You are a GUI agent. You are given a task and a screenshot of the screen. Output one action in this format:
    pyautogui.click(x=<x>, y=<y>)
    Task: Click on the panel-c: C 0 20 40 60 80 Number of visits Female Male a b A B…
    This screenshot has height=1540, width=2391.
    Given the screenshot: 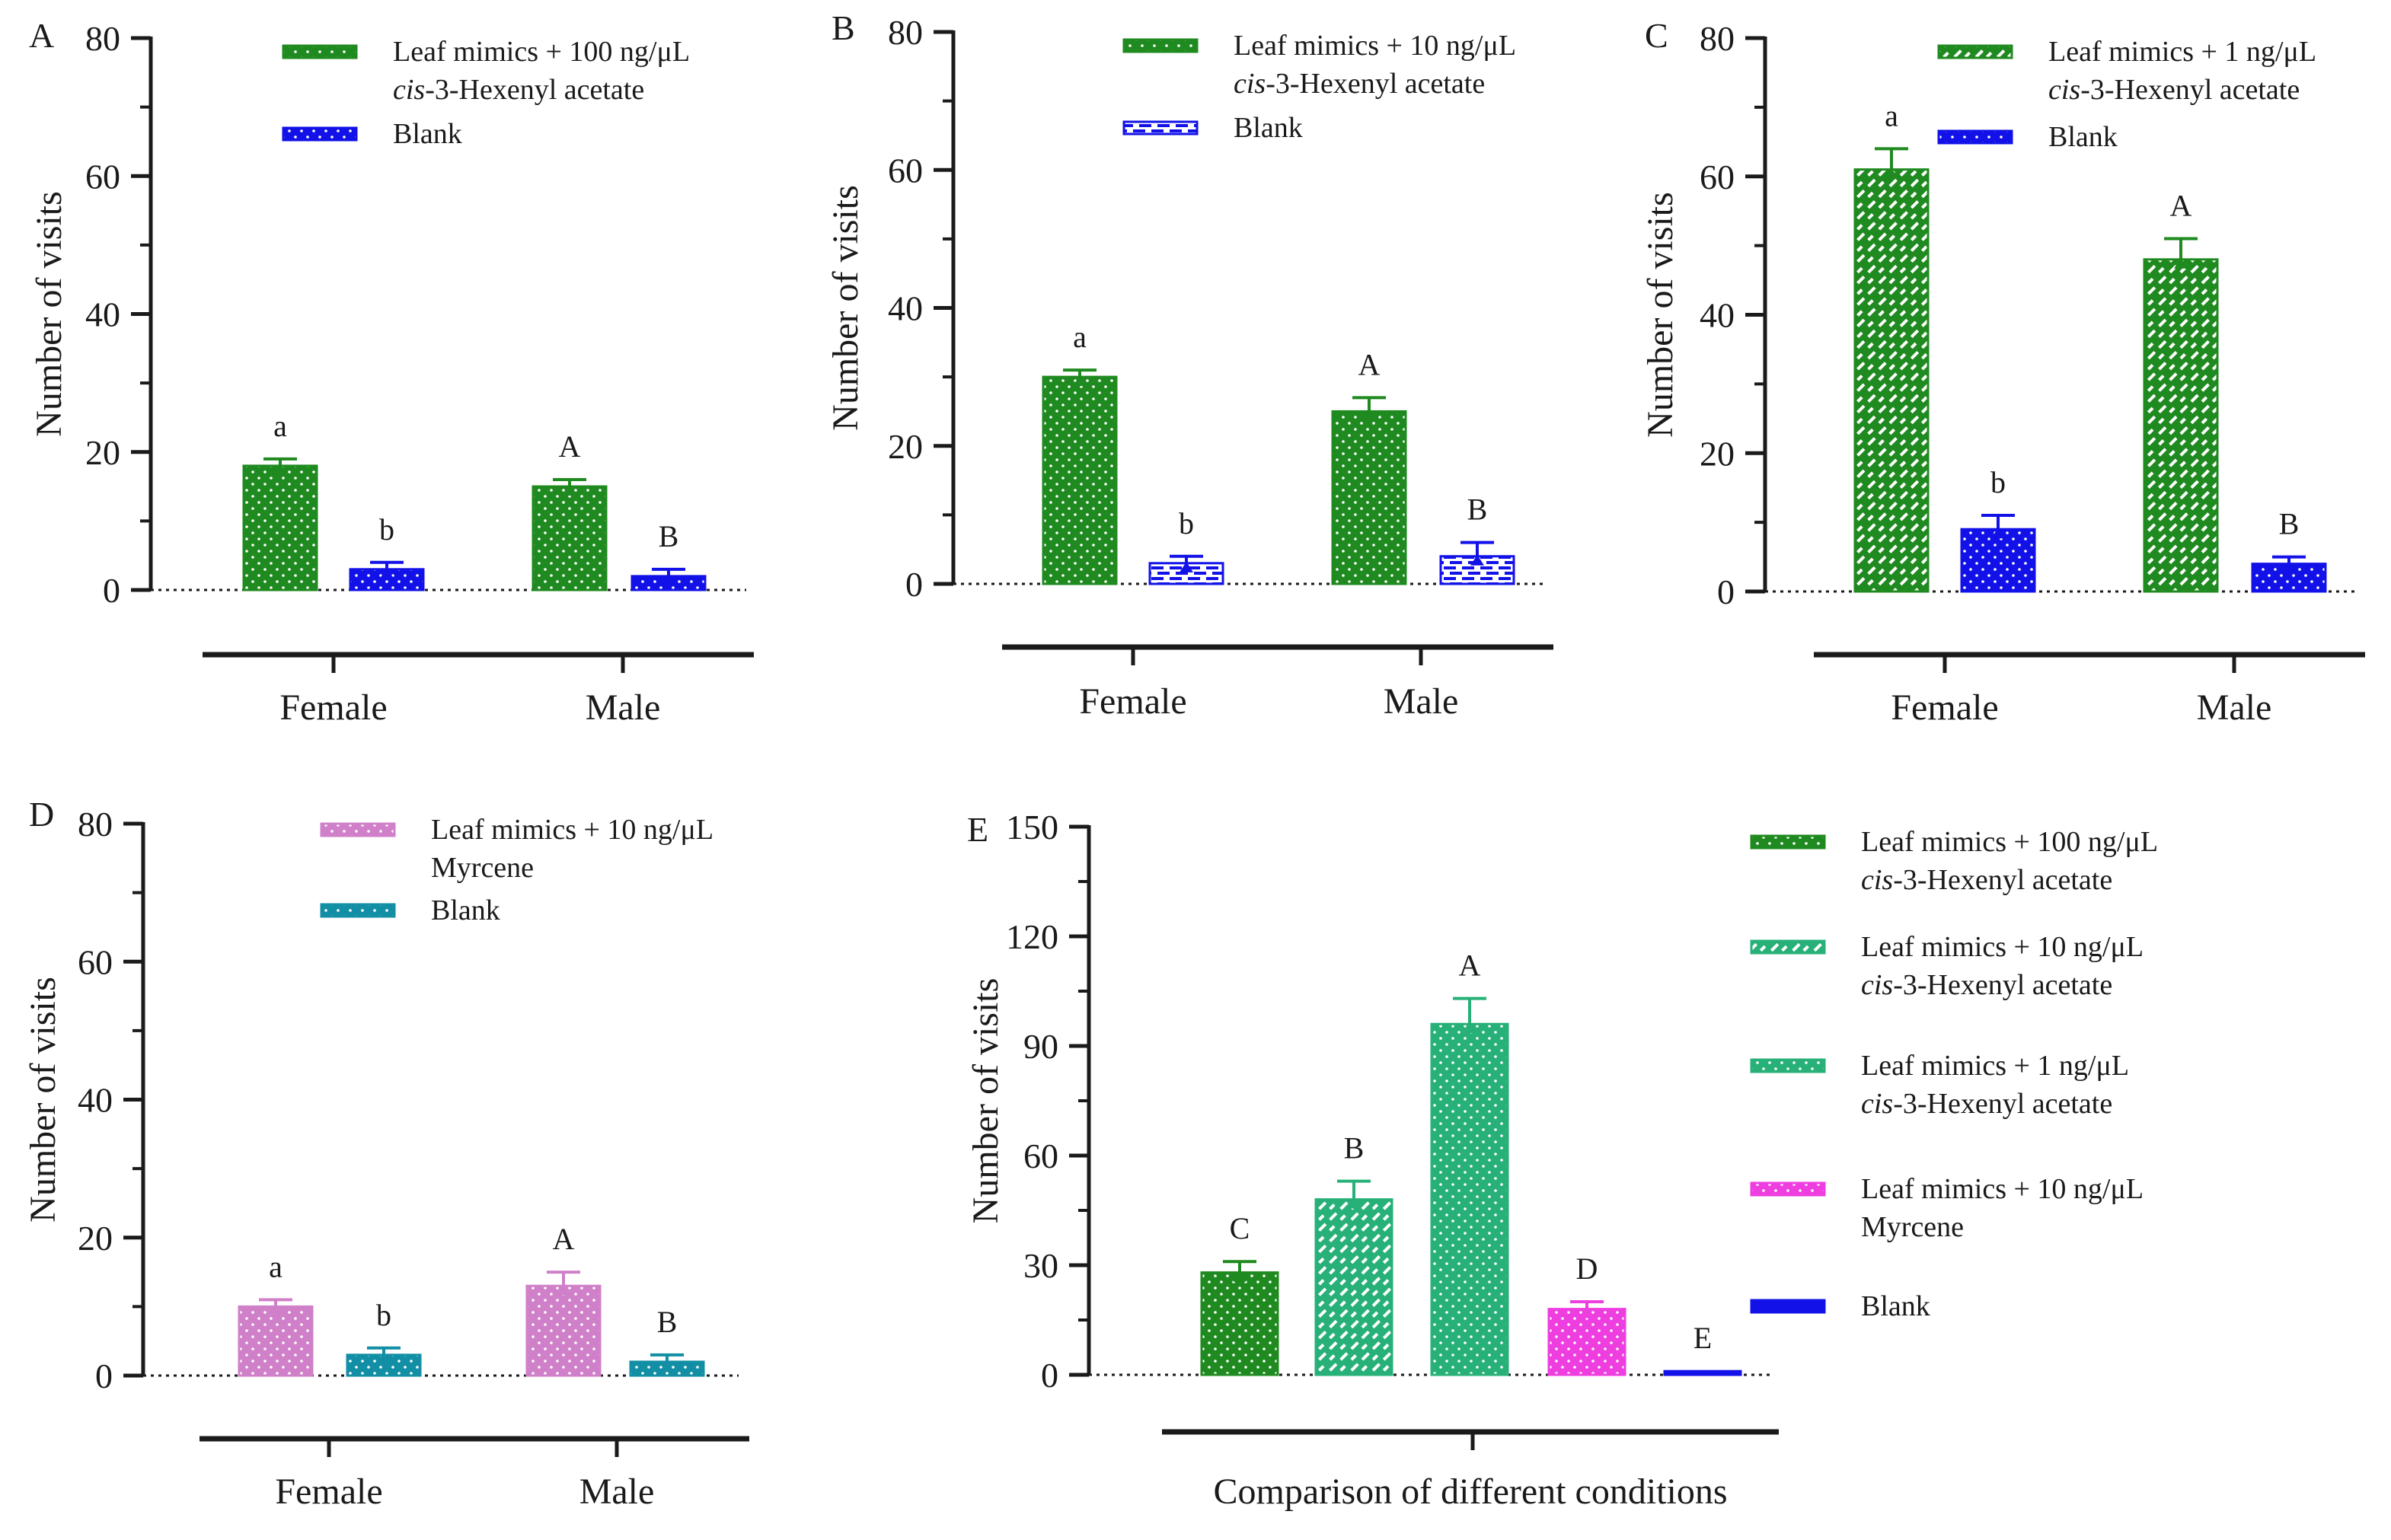 What is the action you would take?
    pyautogui.click(x=2002, y=372)
    